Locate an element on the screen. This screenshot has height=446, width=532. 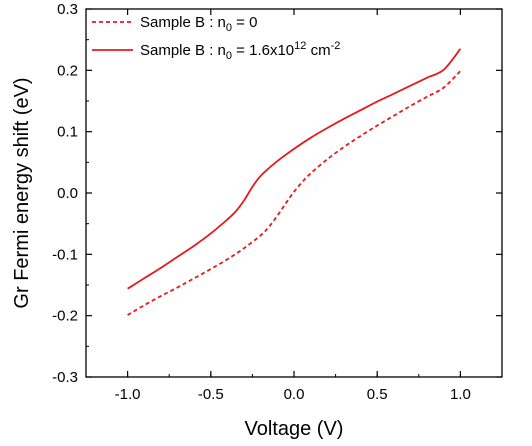
x-tick-label: -1.0 is located at coordinates (128, 394).